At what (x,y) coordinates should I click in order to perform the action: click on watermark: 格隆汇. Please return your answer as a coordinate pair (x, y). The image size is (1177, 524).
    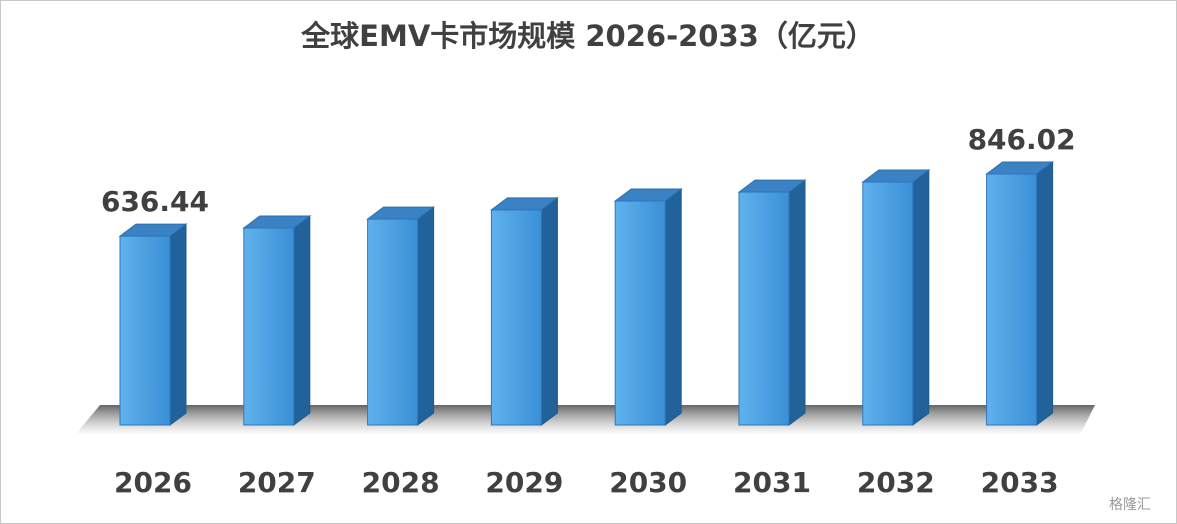
    Looking at the image, I should click on (1130, 505).